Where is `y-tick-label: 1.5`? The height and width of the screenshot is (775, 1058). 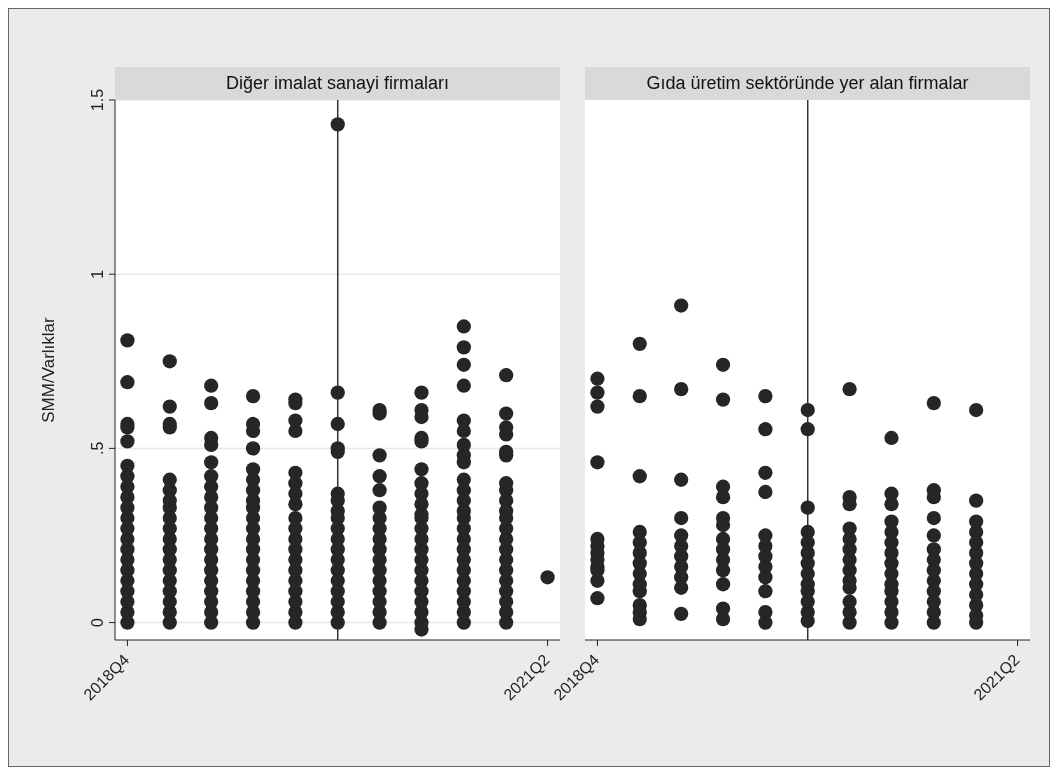
y-tick-label: 1.5 is located at coordinates (97, 100).